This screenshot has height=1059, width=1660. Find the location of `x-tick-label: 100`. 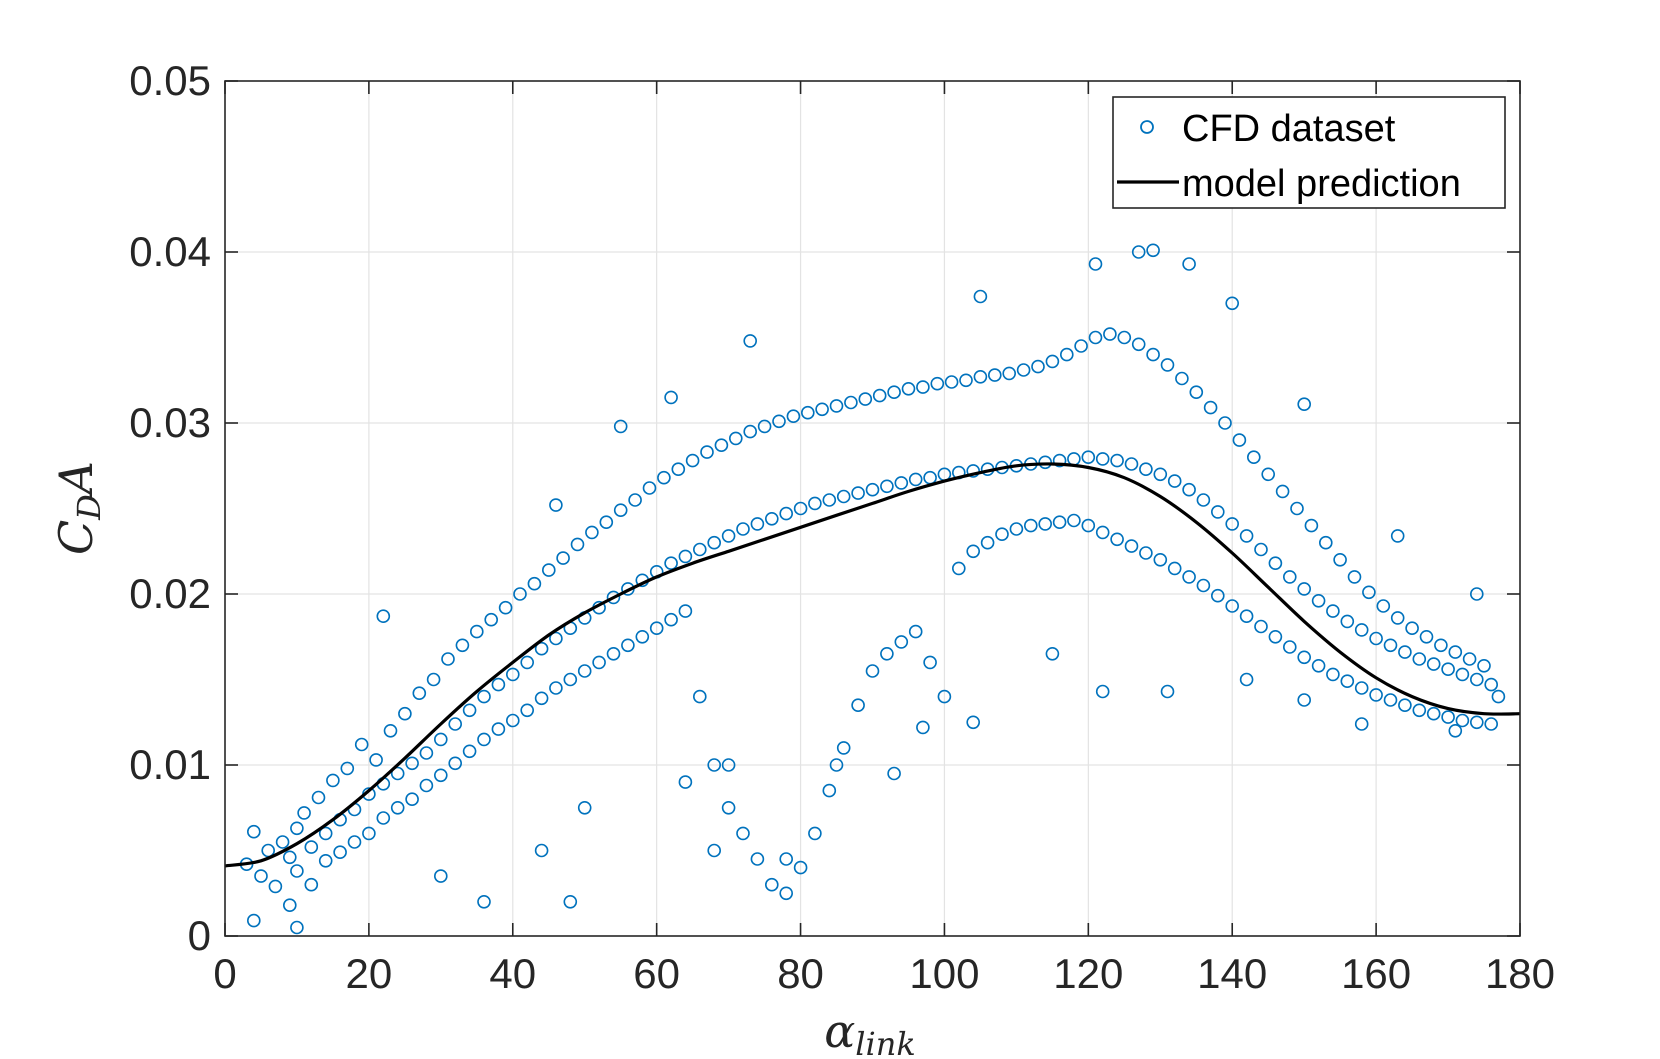

x-tick-label: 100 is located at coordinates (944, 973).